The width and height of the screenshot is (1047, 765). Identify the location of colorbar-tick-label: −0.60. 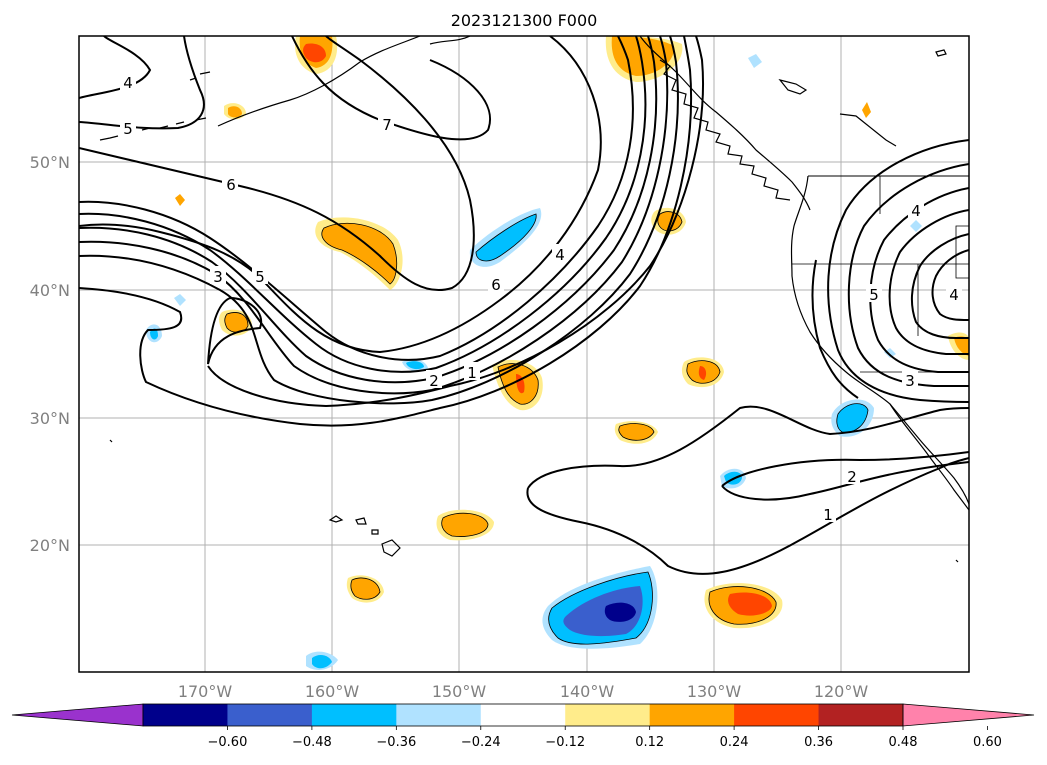
(228, 742).